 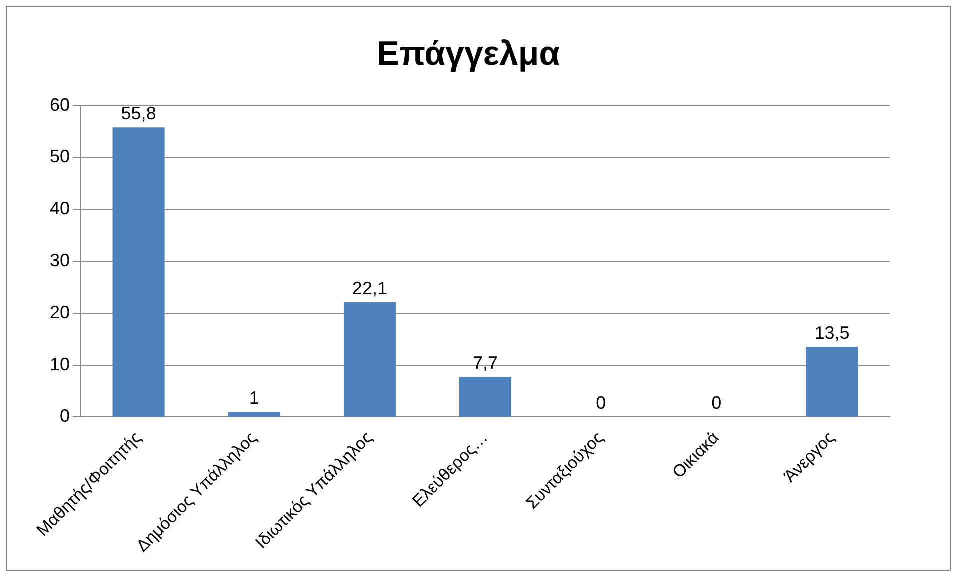 I want to click on y-tick-label: 60, so click(x=60, y=104).